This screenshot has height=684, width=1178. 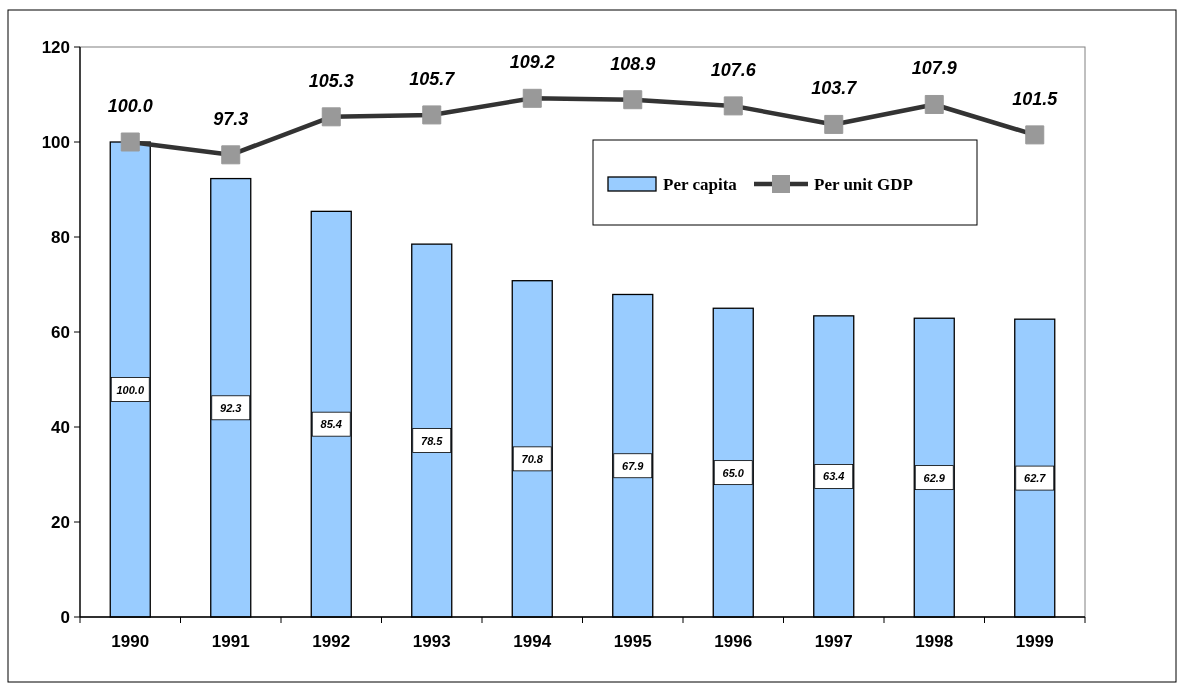 What do you see at coordinates (60, 237) in the screenshot?
I see `y-tick-label: 80` at bounding box center [60, 237].